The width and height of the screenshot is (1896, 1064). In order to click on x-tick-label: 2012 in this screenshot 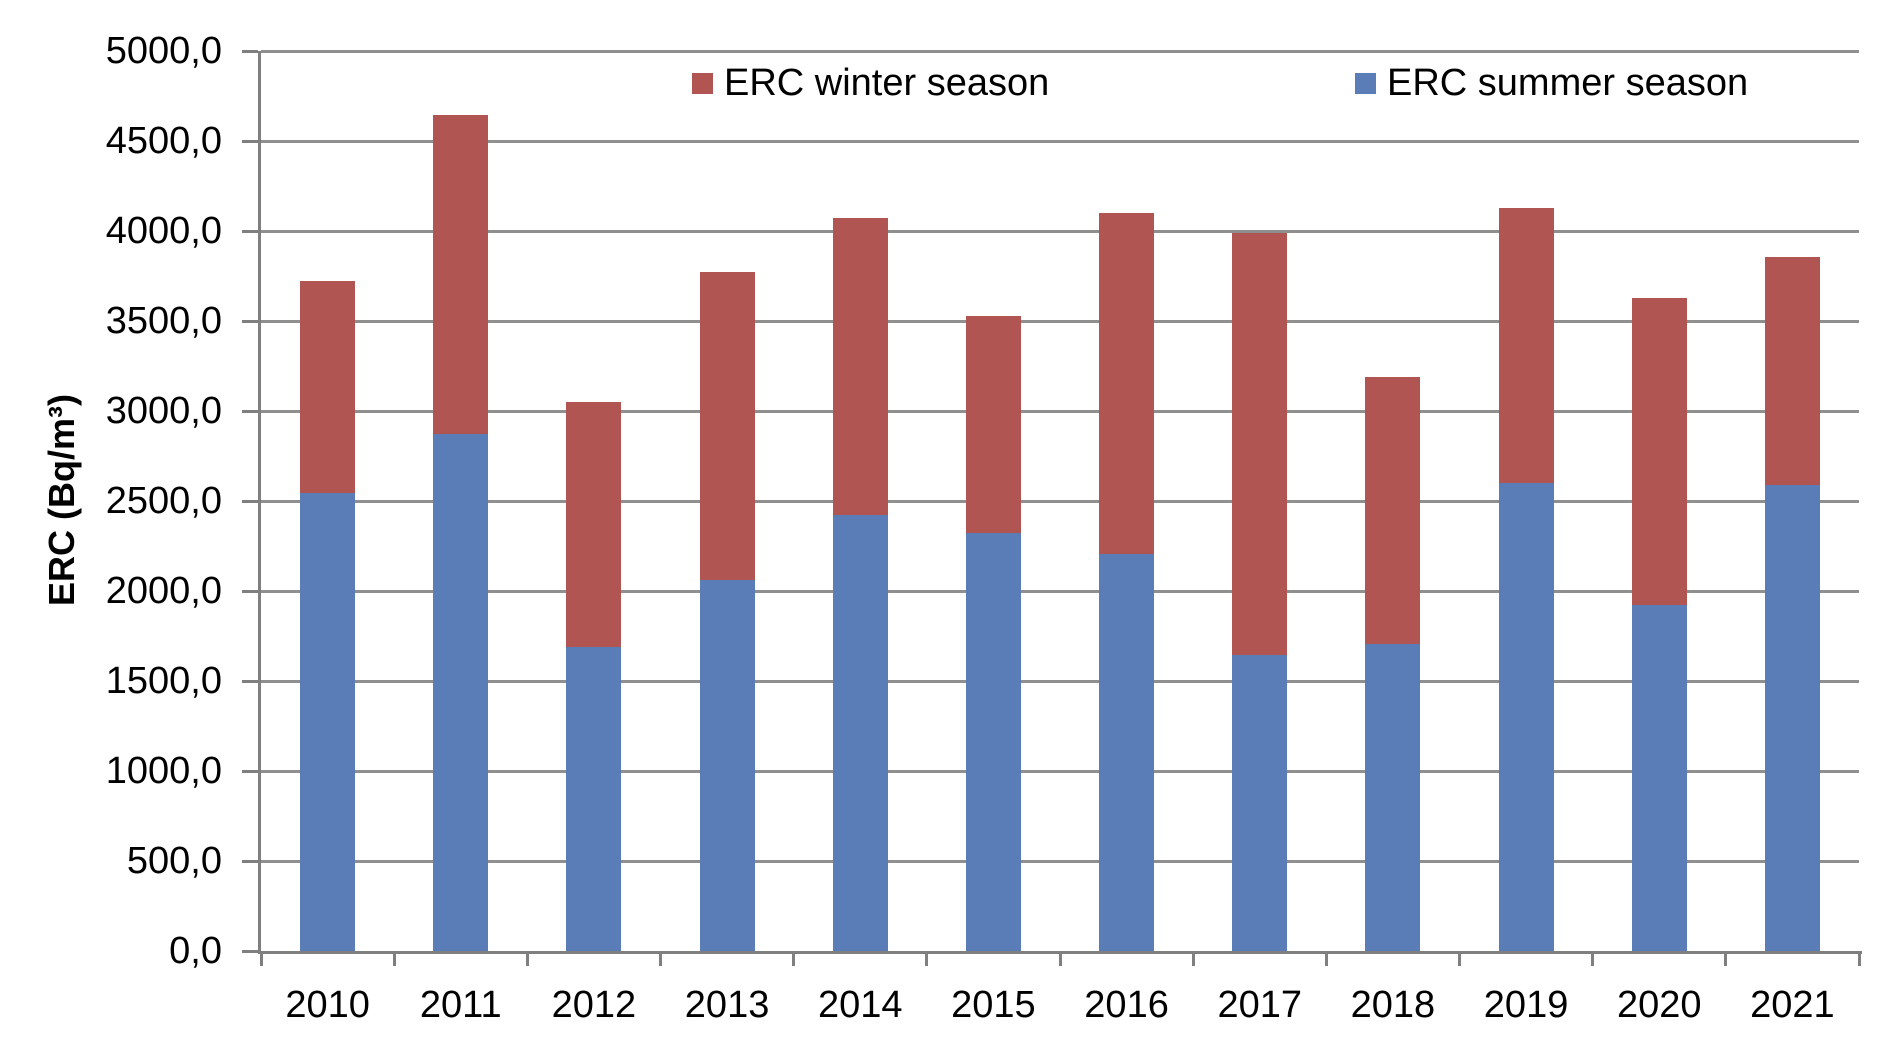, I will do `click(594, 1005)`.